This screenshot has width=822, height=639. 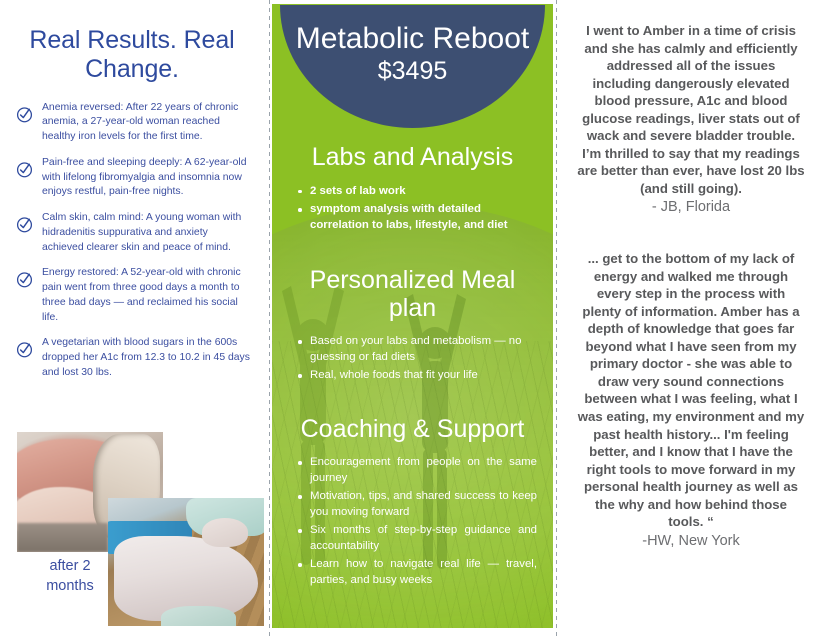 I want to click on before-after-photos: after 2 months, so click(x=132, y=529).